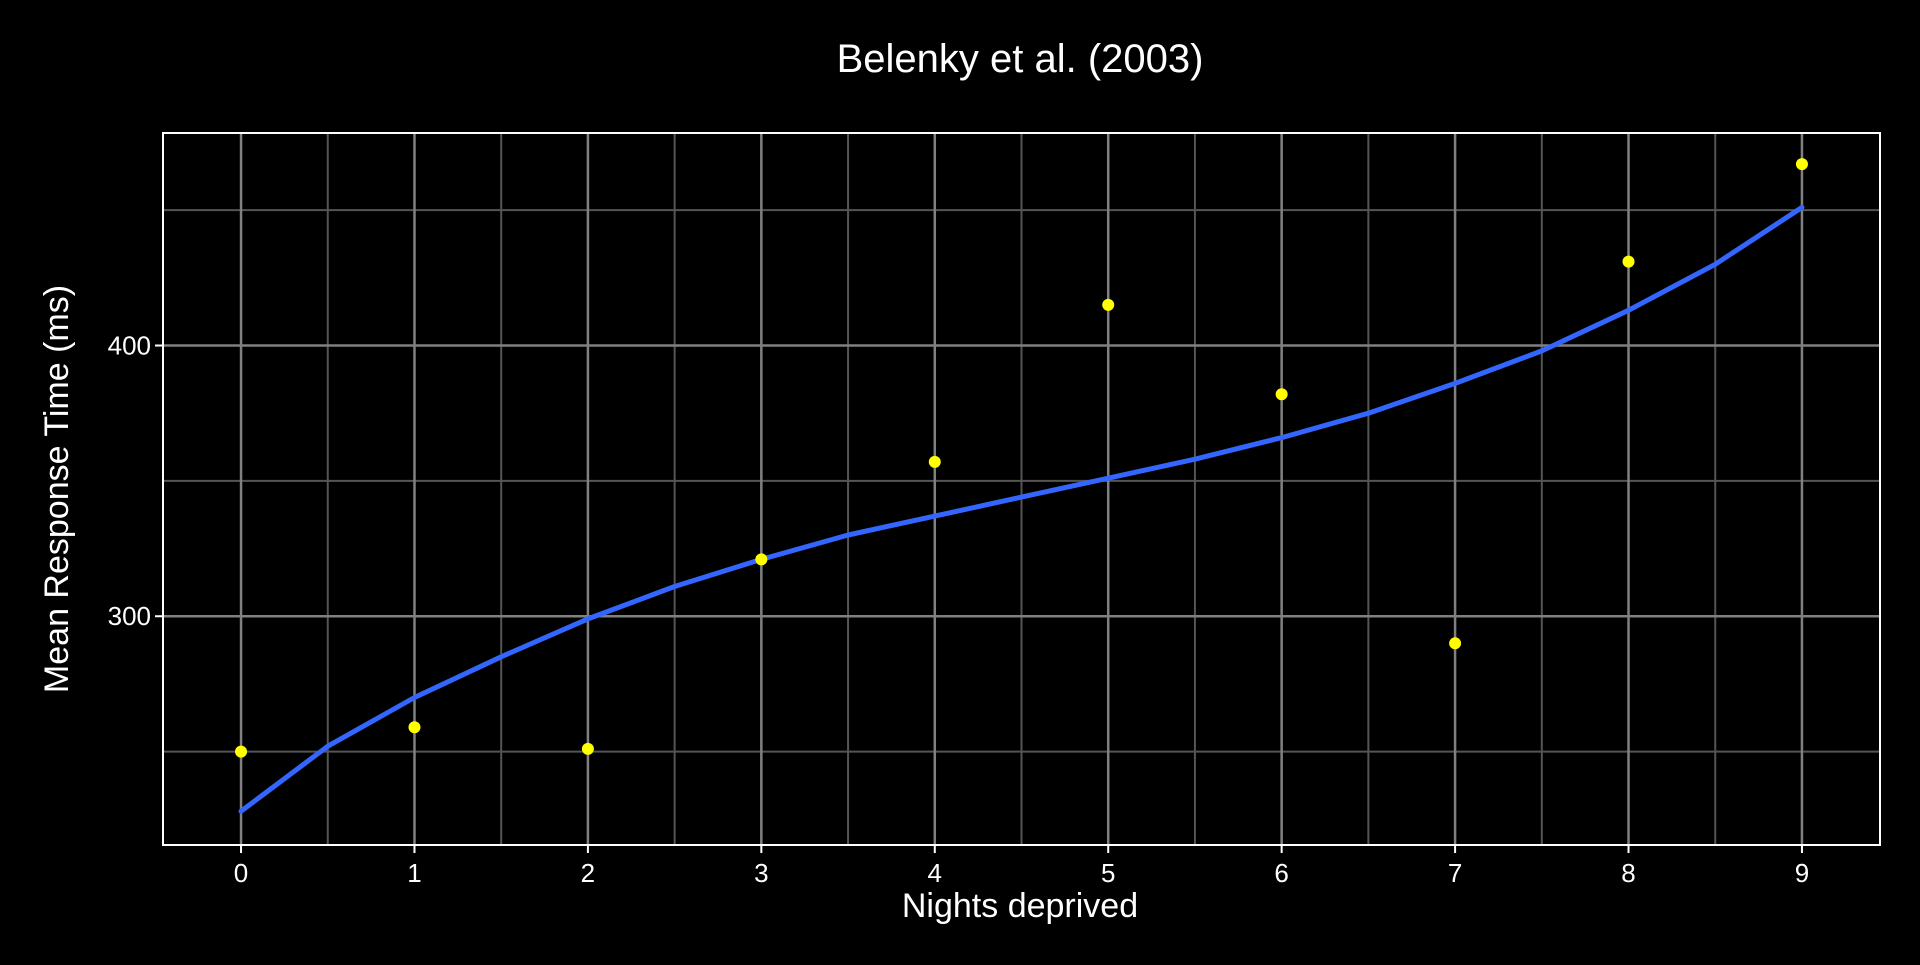 This screenshot has width=1920, height=965. Describe the element at coordinates (414, 873) in the screenshot. I see `x-tick-label: 1` at that location.